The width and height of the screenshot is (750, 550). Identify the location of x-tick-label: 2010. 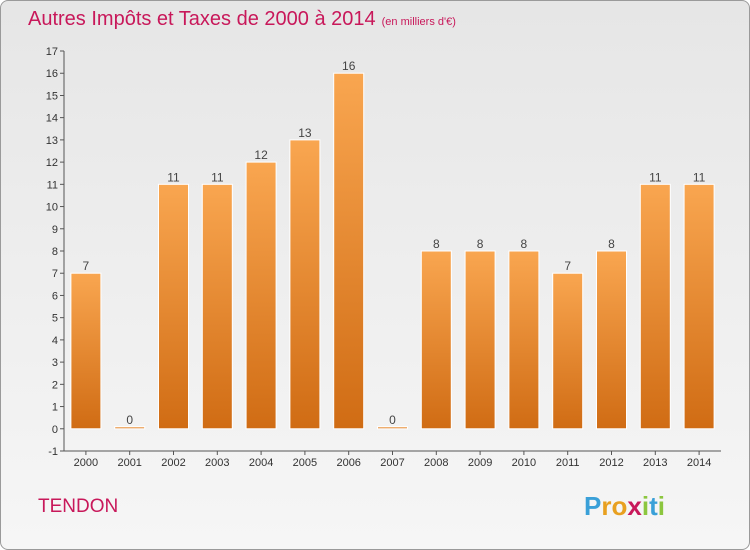
(524, 463).